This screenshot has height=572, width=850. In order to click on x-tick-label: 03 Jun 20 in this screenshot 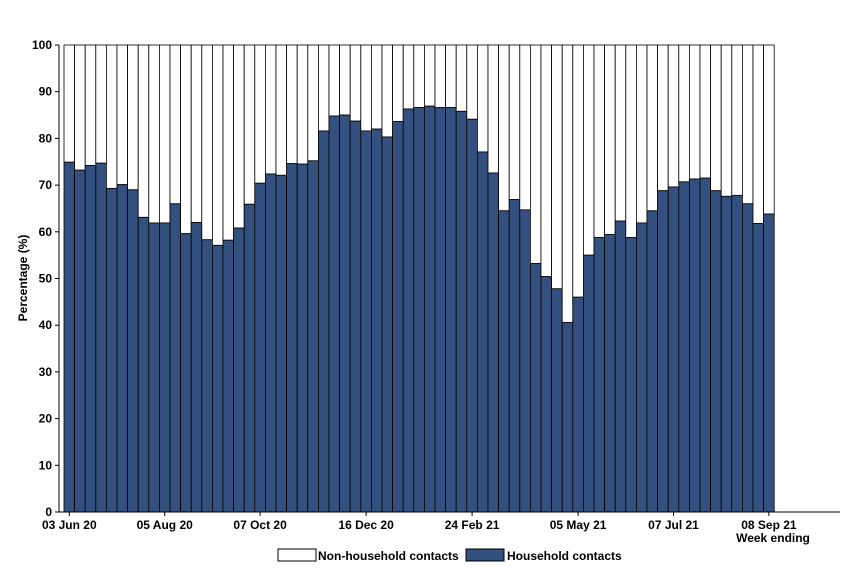, I will do `click(69, 525)`.